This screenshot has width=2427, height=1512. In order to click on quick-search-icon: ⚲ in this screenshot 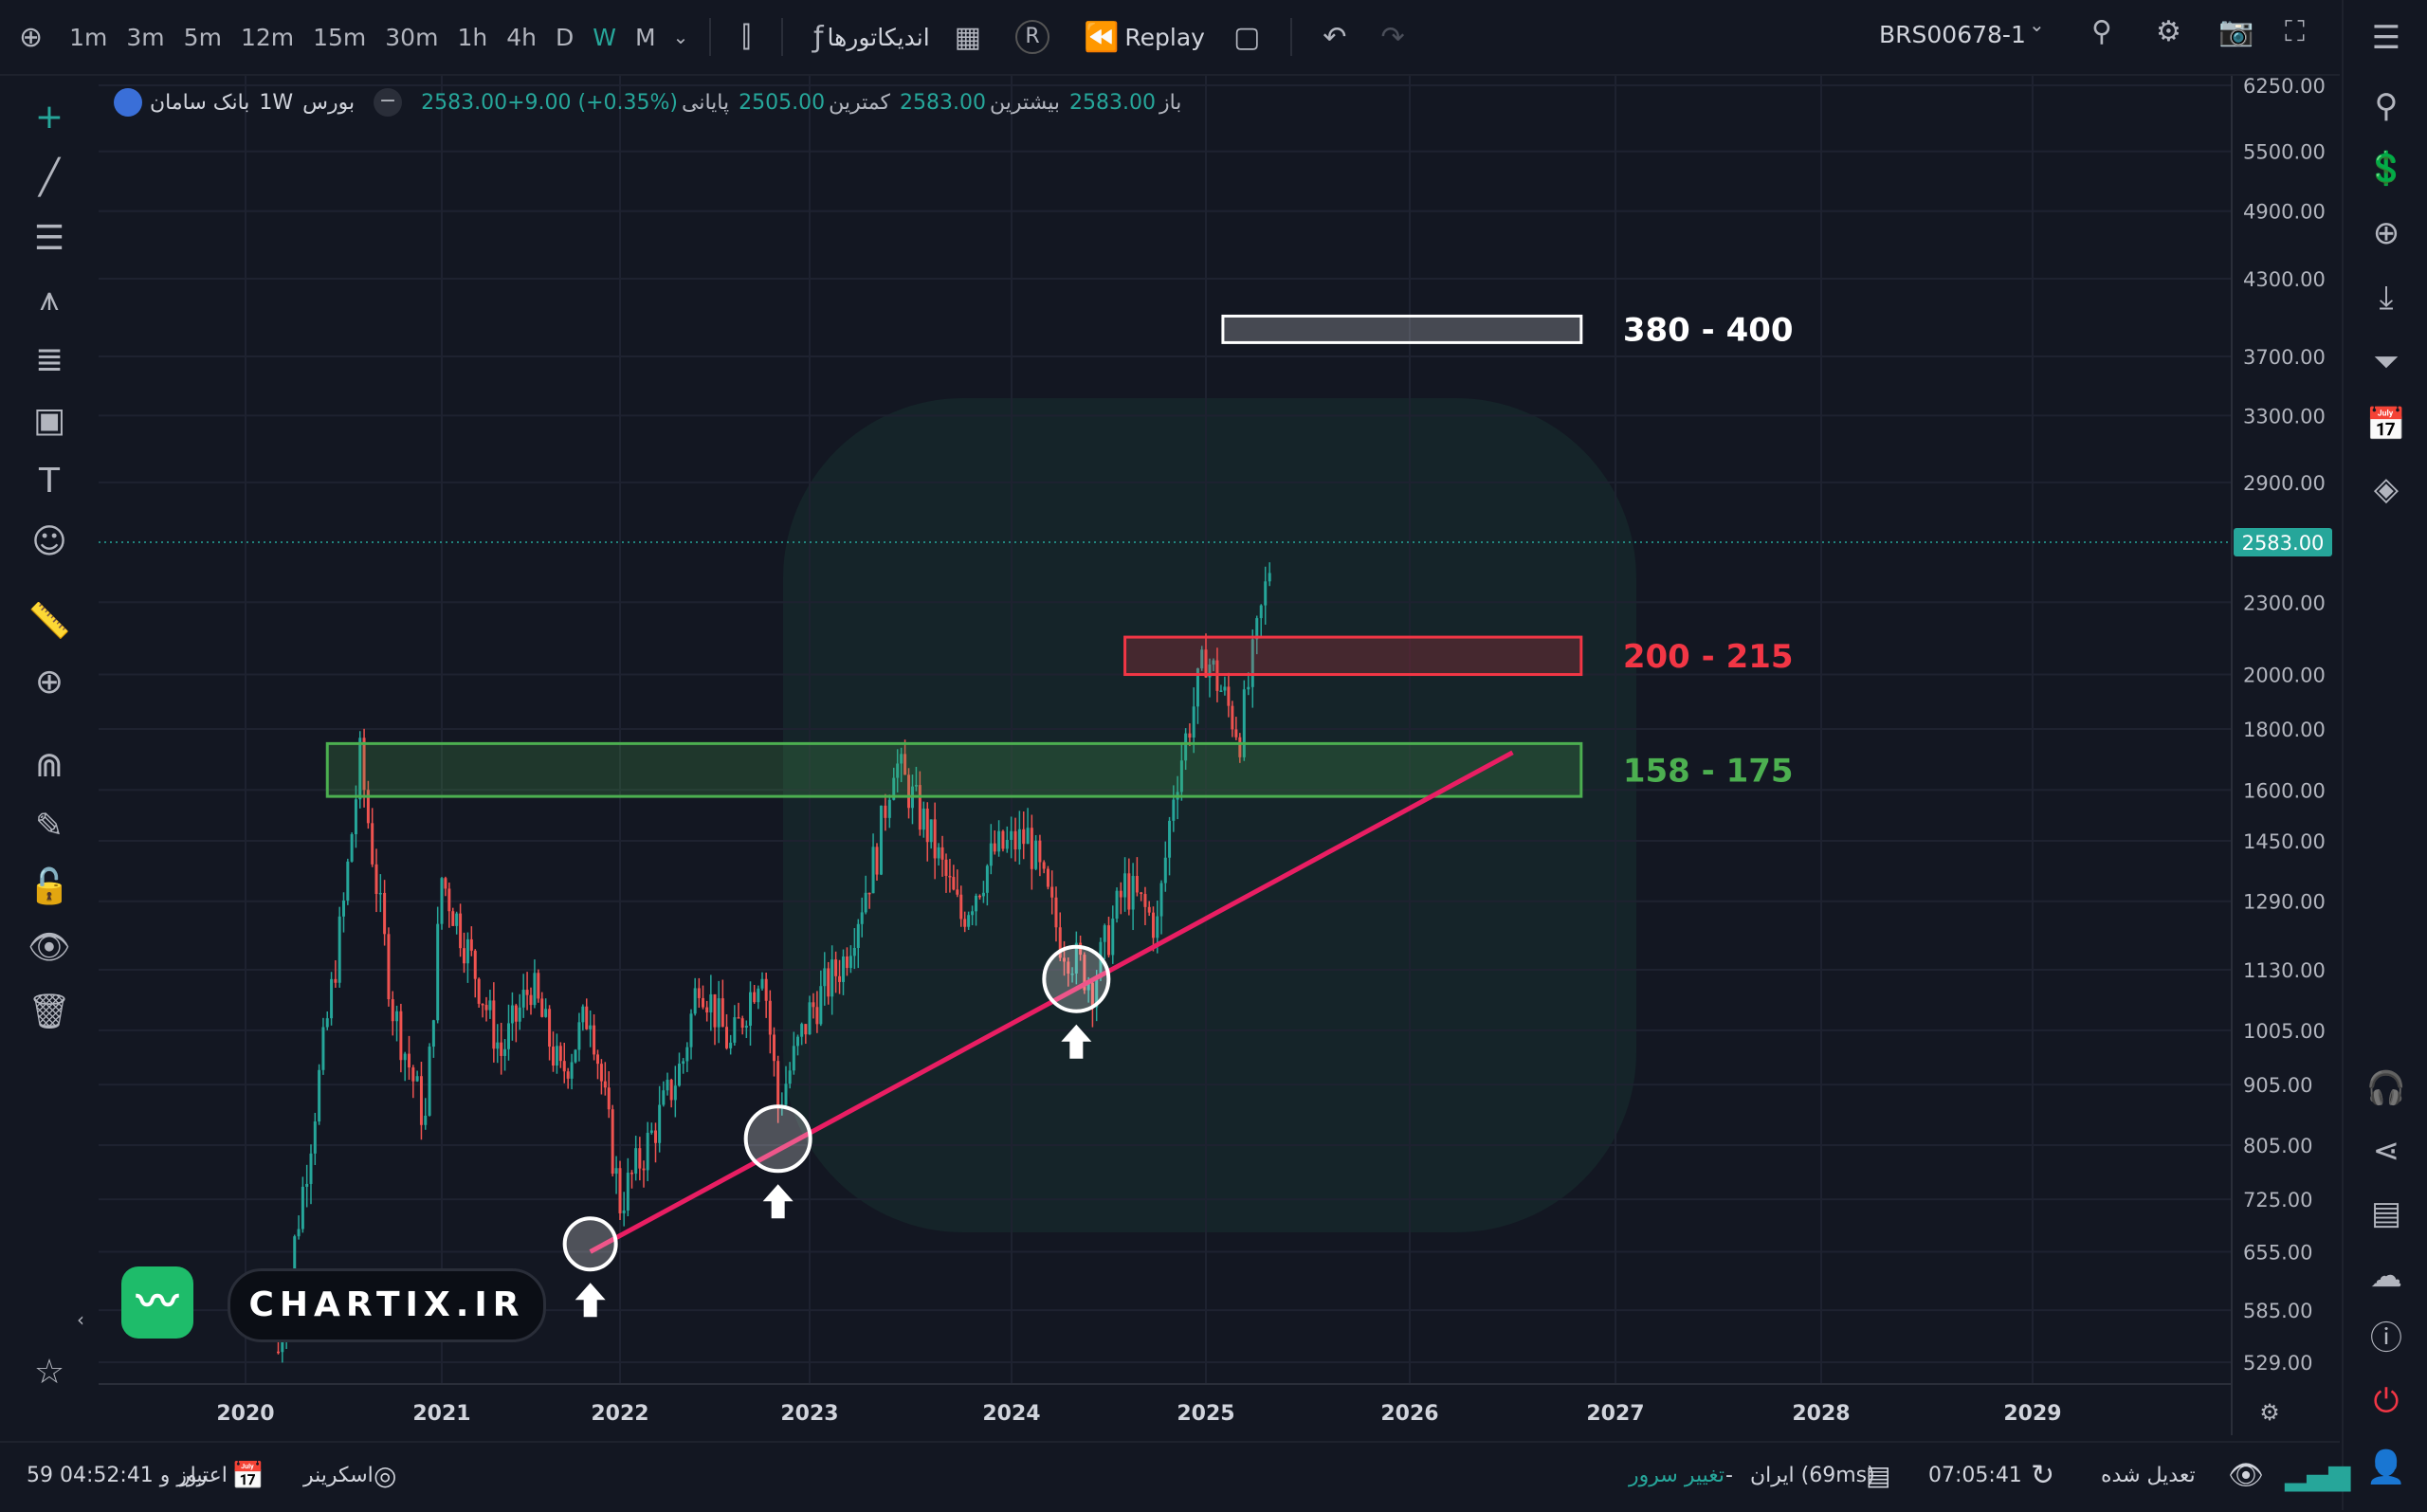, I will do `click(2101, 32)`.